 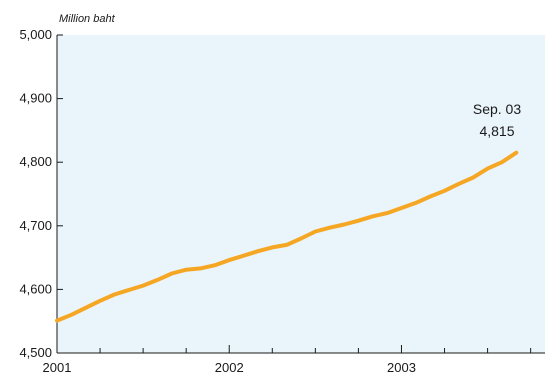 I want to click on x-tick-label: 2003, so click(x=401, y=367).